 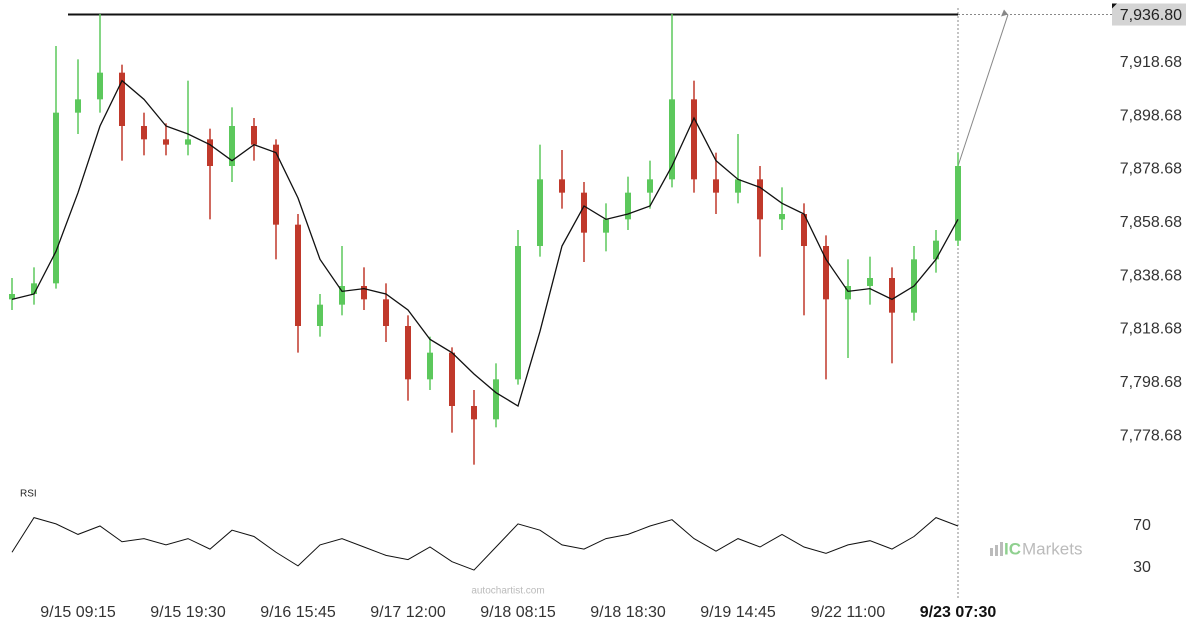 I want to click on y-tick-label: 7,778.68, so click(x=1151, y=435).